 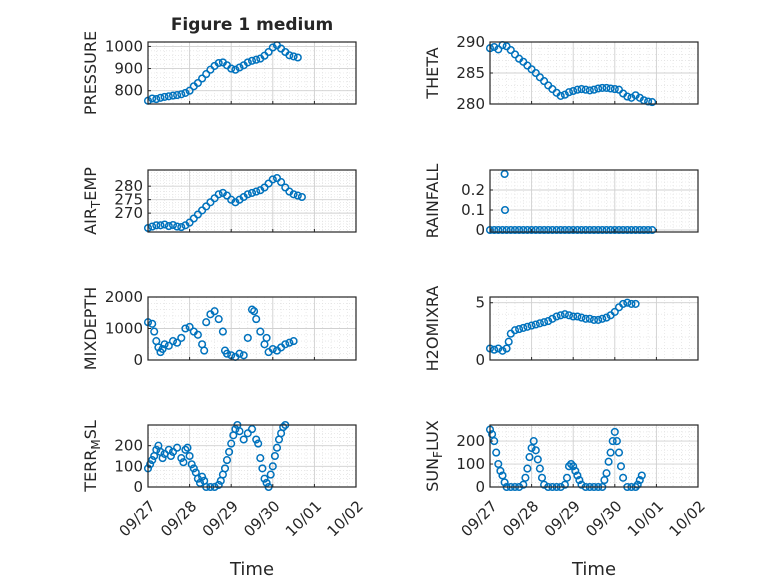 I want to click on panel-mixdepth: 0 1000 2000 MIXDEPTH, so click(x=219, y=328).